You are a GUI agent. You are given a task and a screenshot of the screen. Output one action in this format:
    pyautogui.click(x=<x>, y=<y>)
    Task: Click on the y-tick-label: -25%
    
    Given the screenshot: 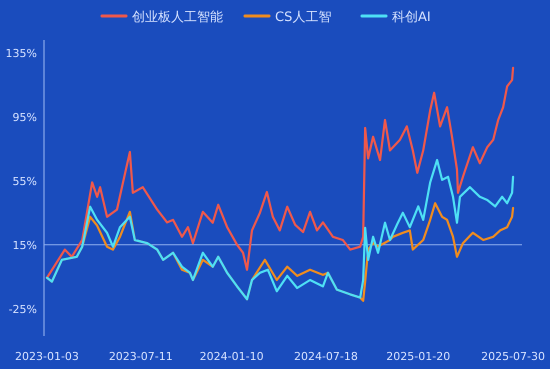 What is the action you would take?
    pyautogui.click(x=22, y=309)
    